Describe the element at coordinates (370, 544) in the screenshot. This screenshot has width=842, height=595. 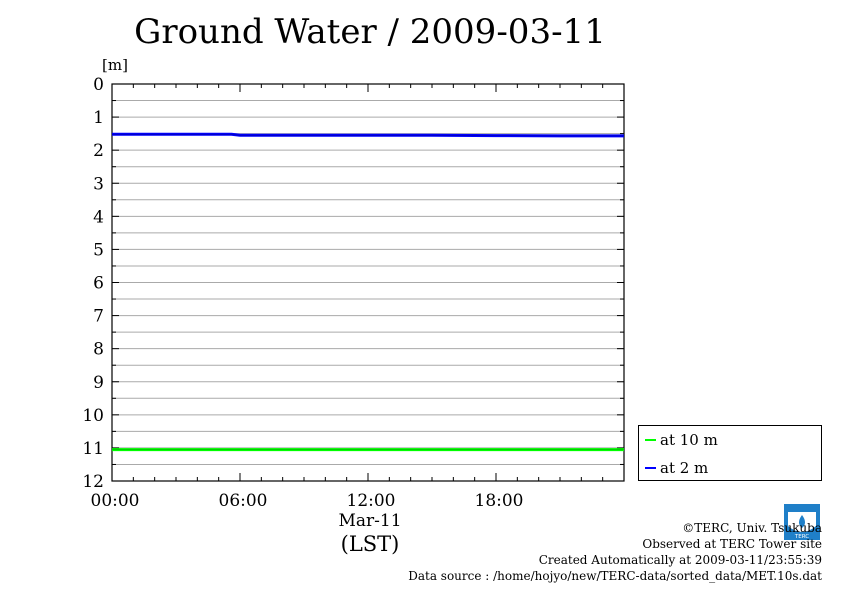
I see `x-axis-timezone-label: (LST)` at that location.